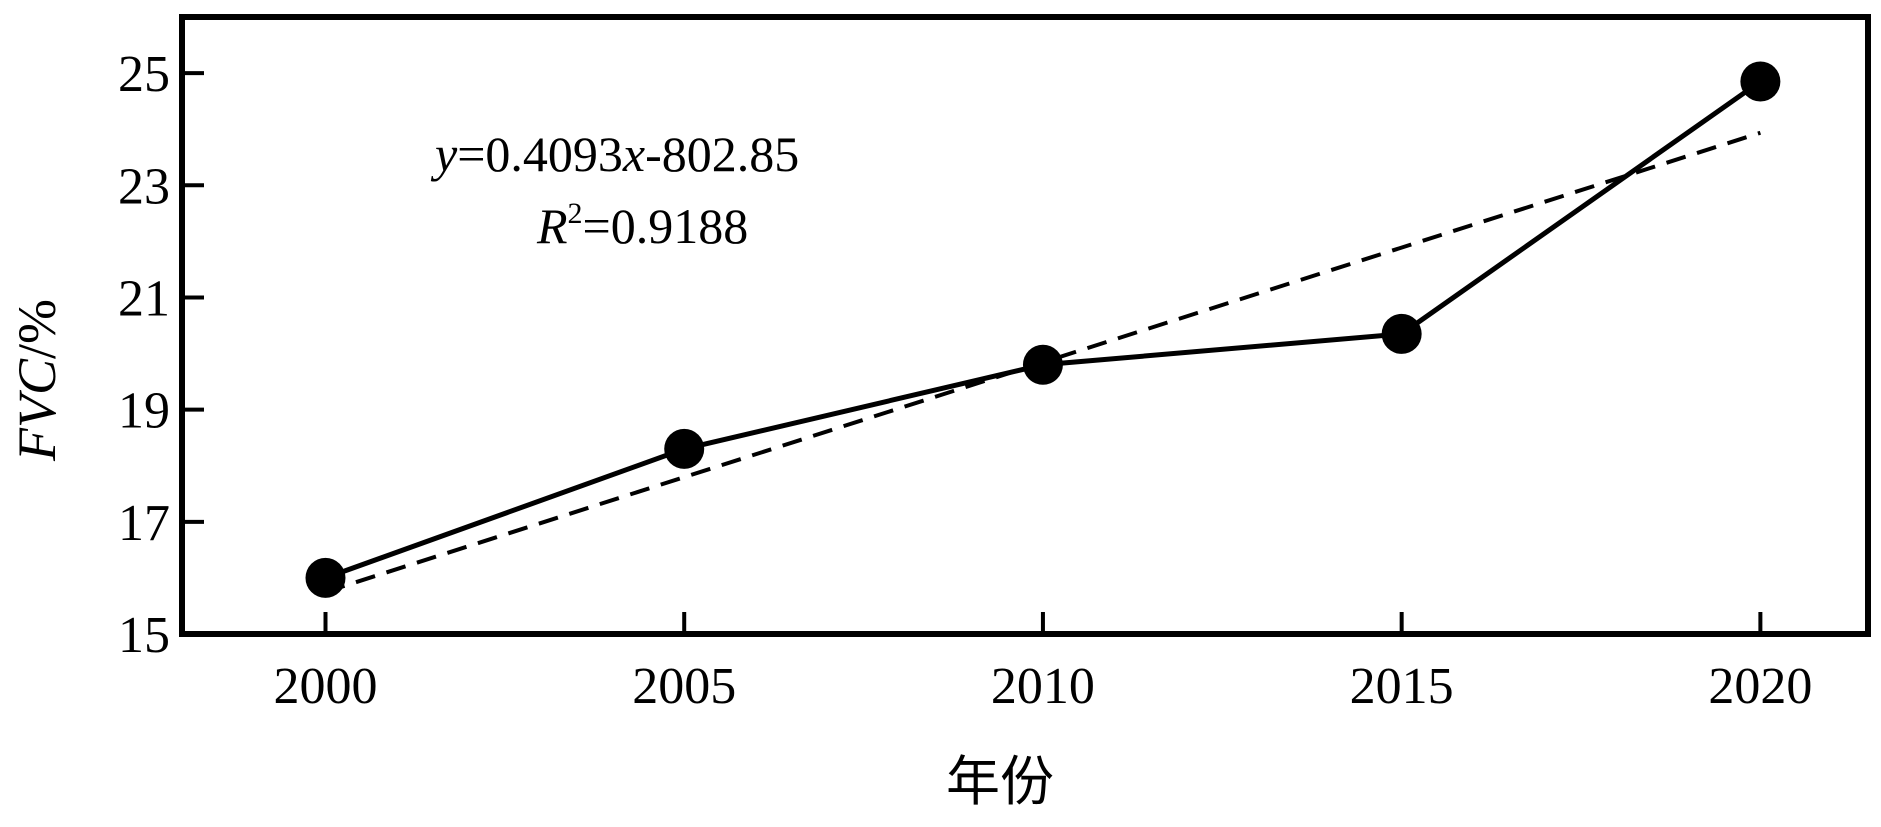  What do you see at coordinates (633, 154) in the screenshot?
I see `equation-x: x` at bounding box center [633, 154].